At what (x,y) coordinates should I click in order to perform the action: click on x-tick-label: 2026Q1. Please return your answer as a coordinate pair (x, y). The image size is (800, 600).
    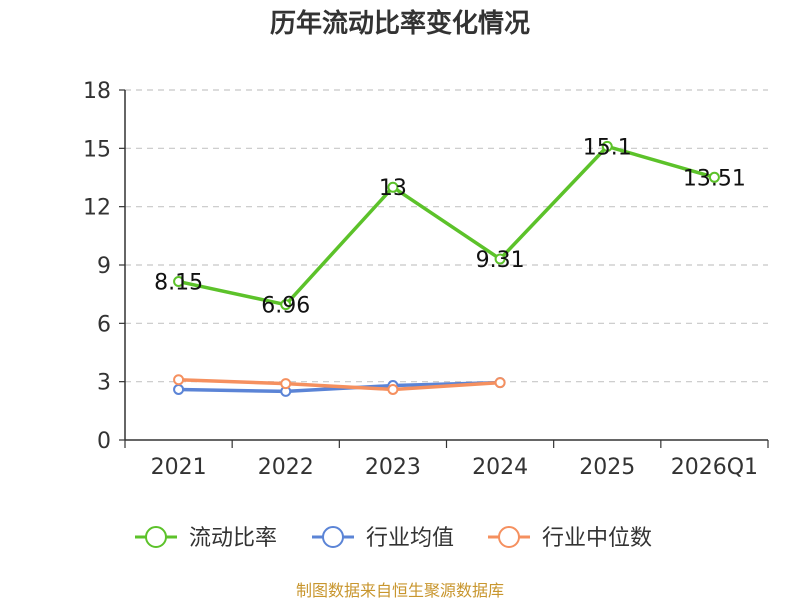
    Looking at the image, I should click on (714, 467).